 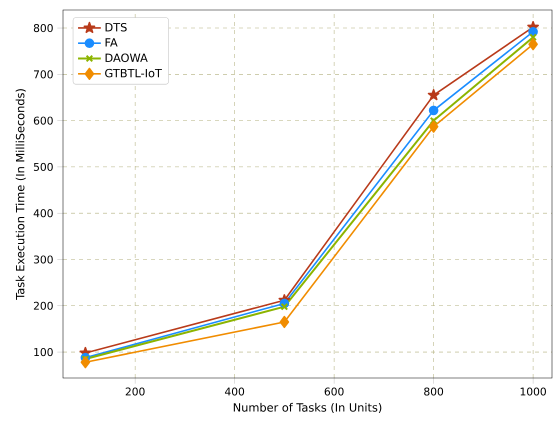 What do you see at coordinates (116, 27) in the screenshot?
I see `legend-label: DTS` at bounding box center [116, 27].